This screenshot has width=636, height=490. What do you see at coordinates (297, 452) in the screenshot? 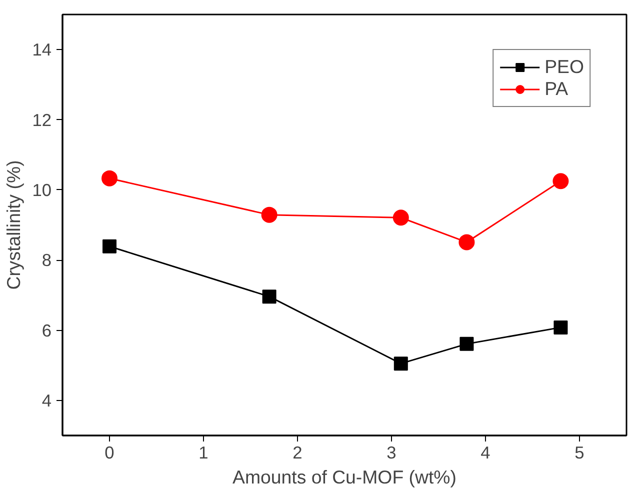
I see `x-tick-label: 2` at bounding box center [297, 452].